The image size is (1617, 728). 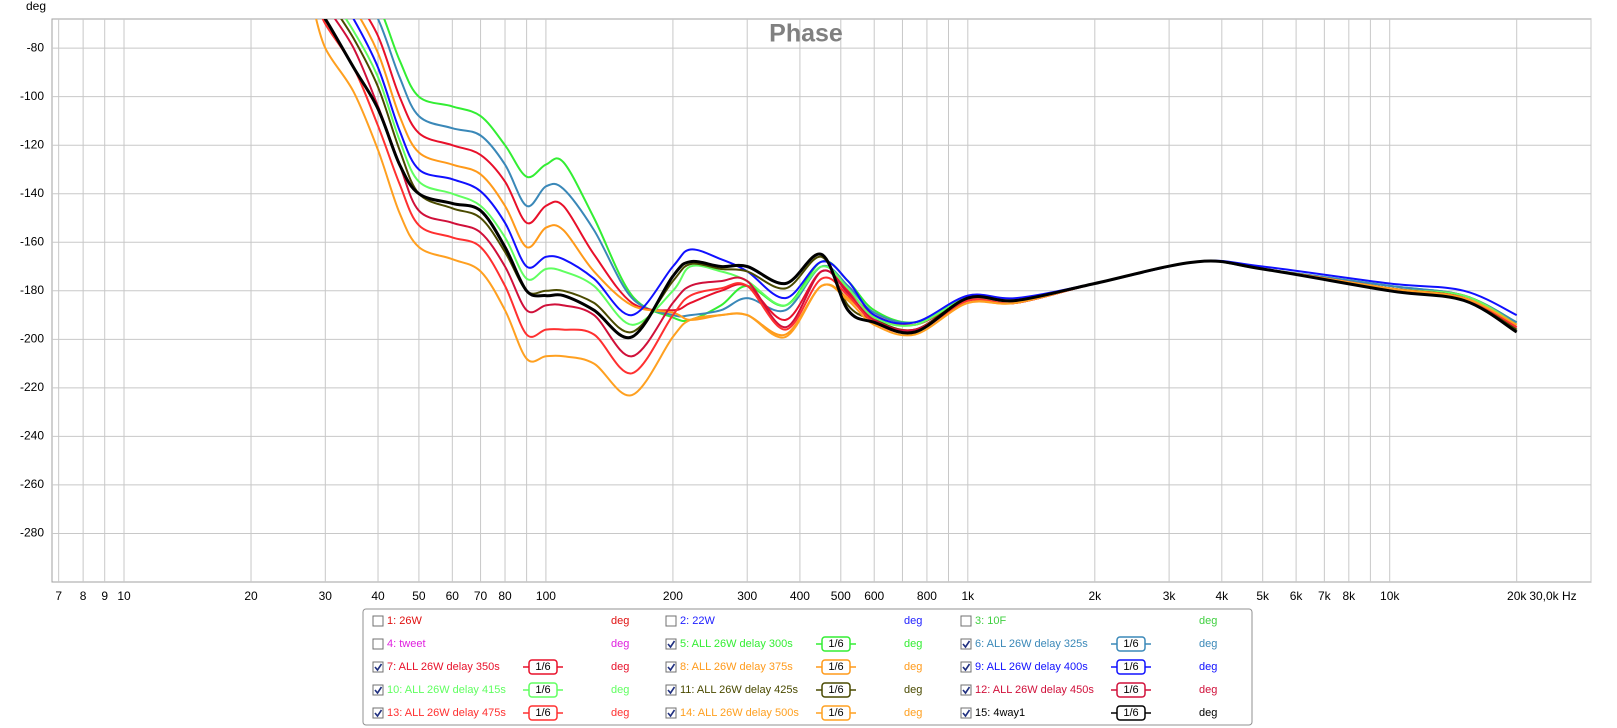 What do you see at coordinates (1222, 596) in the screenshot?
I see `x-tick-label: 4k` at bounding box center [1222, 596].